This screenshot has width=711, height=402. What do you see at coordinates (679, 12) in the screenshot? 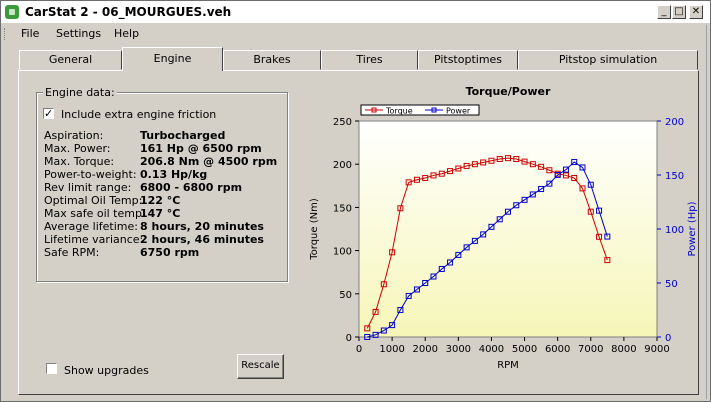
I see `maximize-button: □` at bounding box center [679, 12].